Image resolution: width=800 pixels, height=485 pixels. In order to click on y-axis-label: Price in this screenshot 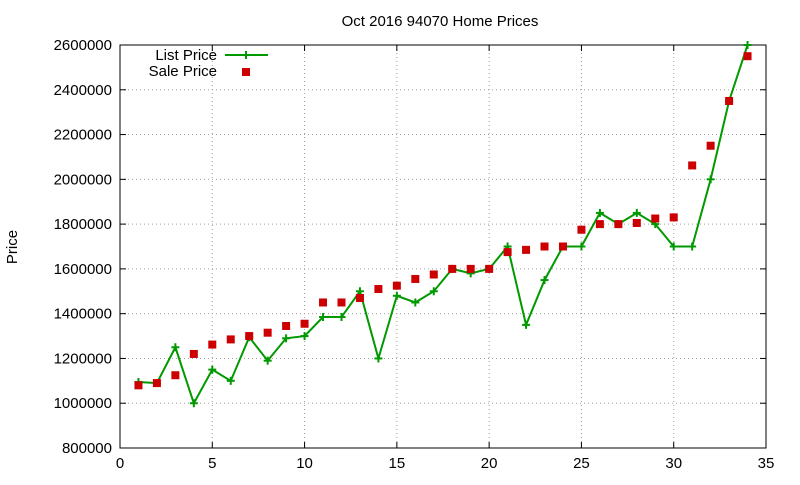, I will do `click(12, 247)`.